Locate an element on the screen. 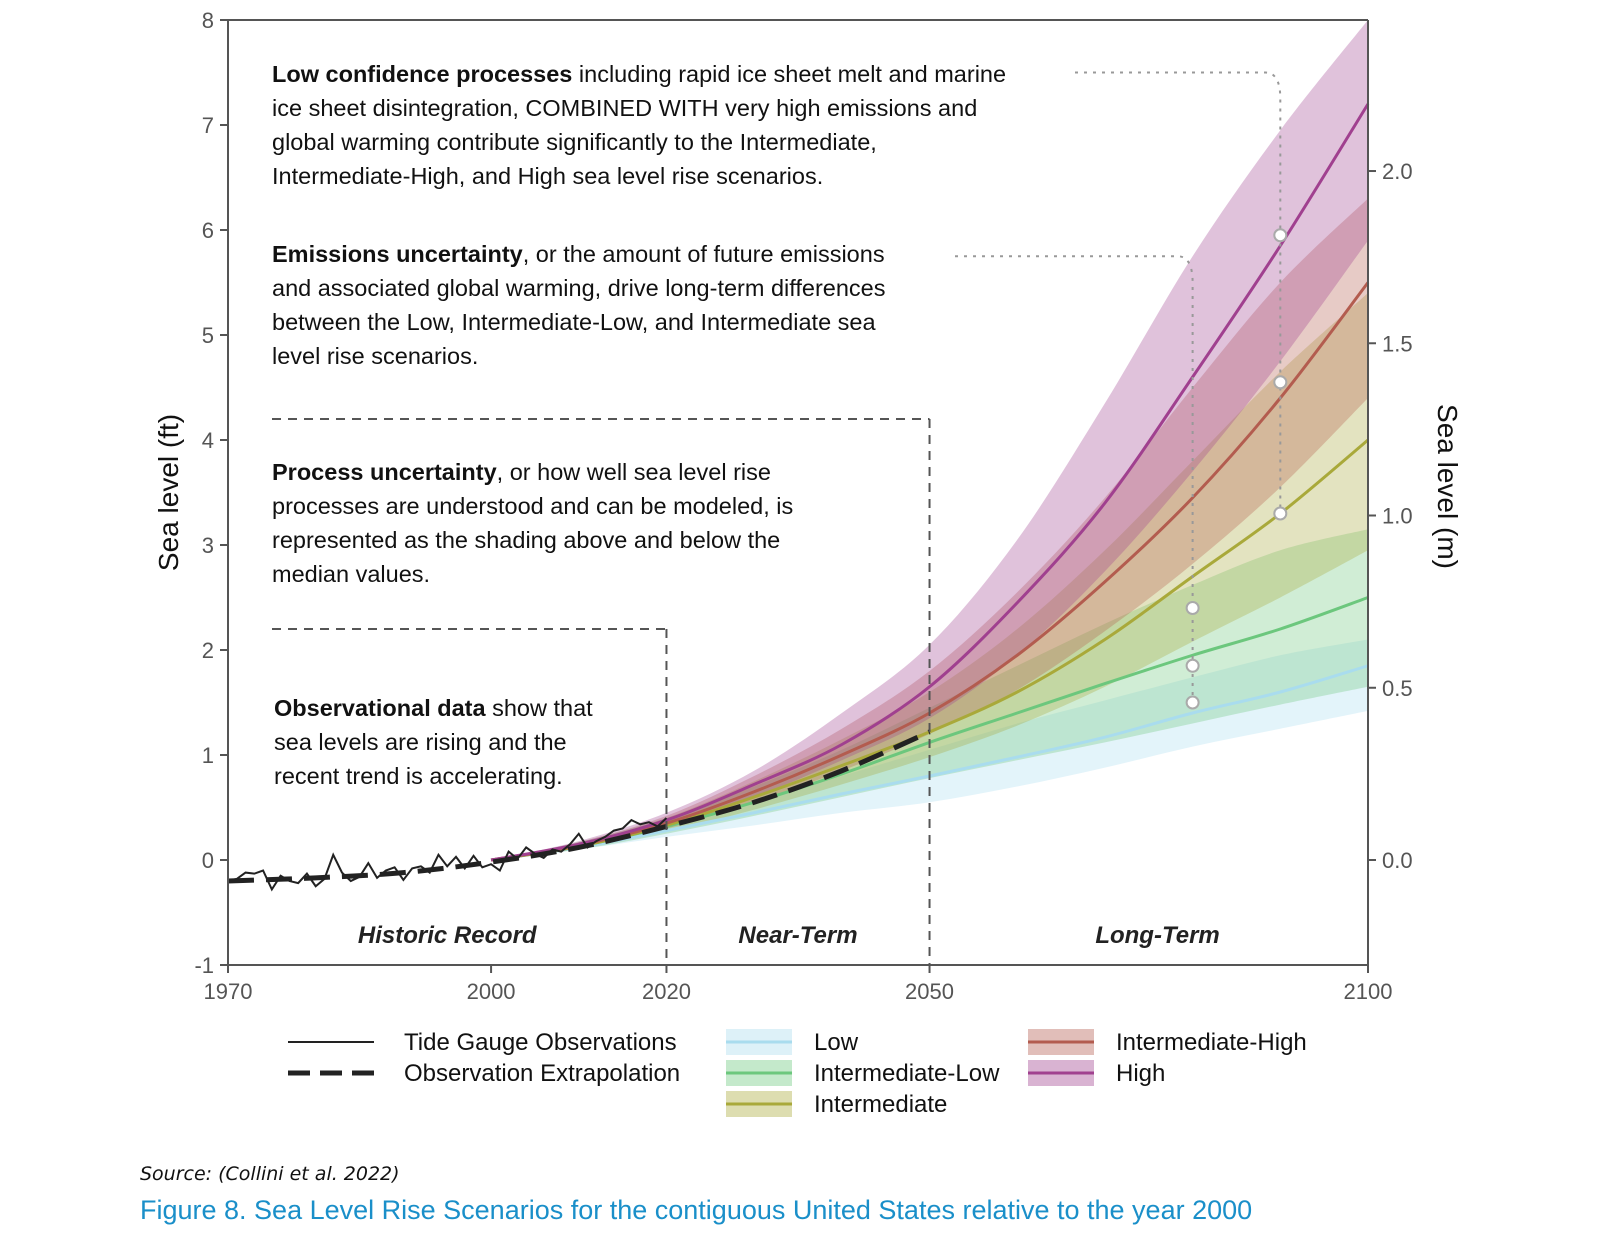 This screenshot has width=1600, height=1250. y-right-tick-label: 0.0 is located at coordinates (1397, 860).